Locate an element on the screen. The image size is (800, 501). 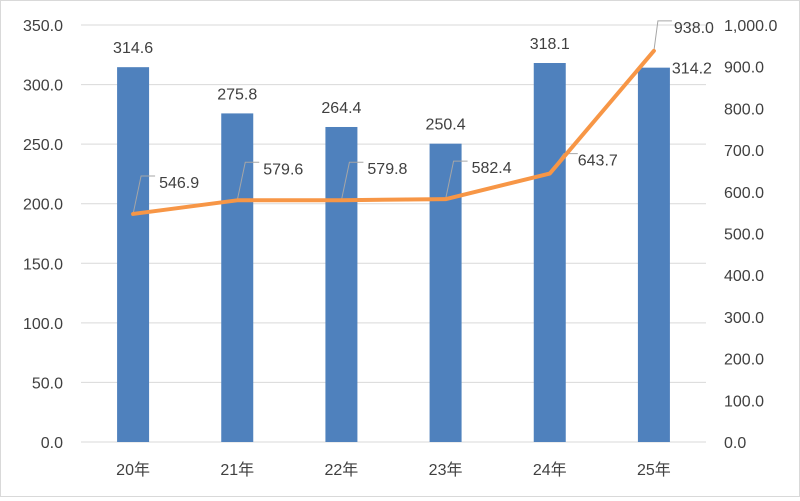
right-axis-tick: 500.0 is located at coordinates (744, 235).